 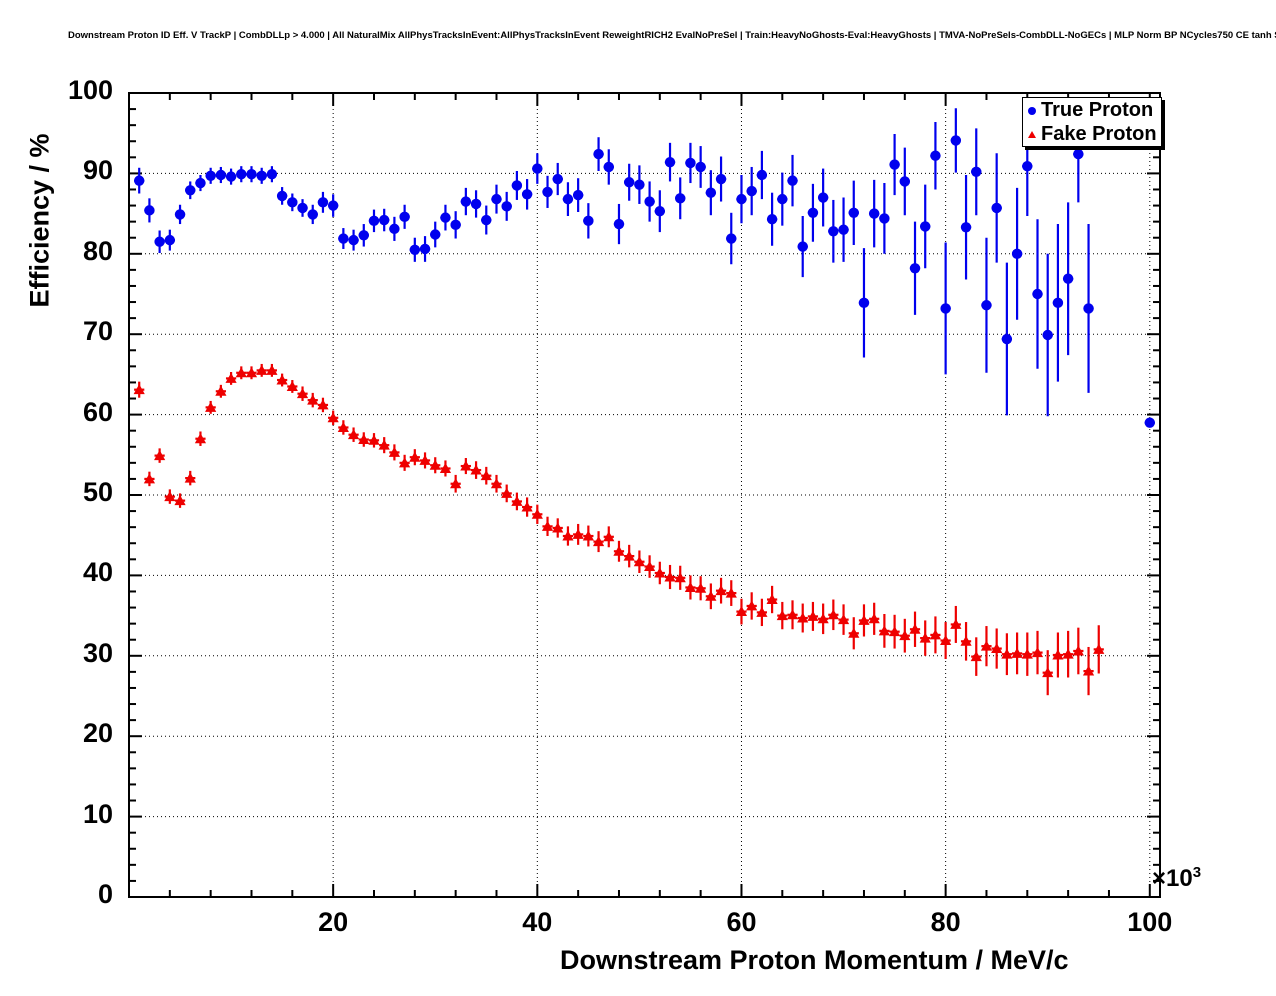 I want to click on legend-item-label: True Proton, so click(x=1097, y=109).